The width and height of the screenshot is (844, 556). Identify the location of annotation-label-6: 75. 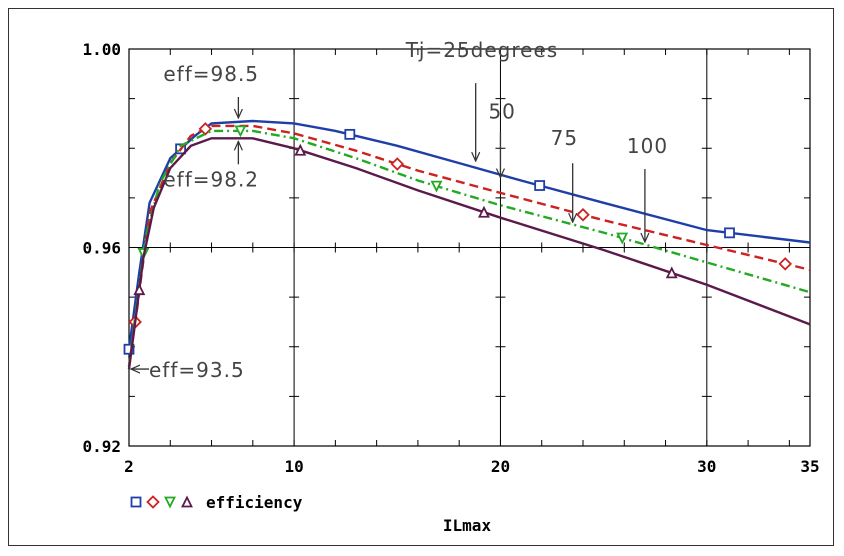
(564, 138).